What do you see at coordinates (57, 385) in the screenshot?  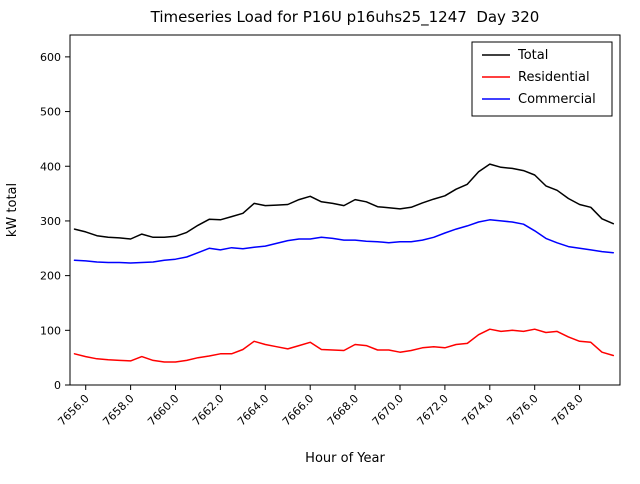 I see `y-tick-label: 0` at bounding box center [57, 385].